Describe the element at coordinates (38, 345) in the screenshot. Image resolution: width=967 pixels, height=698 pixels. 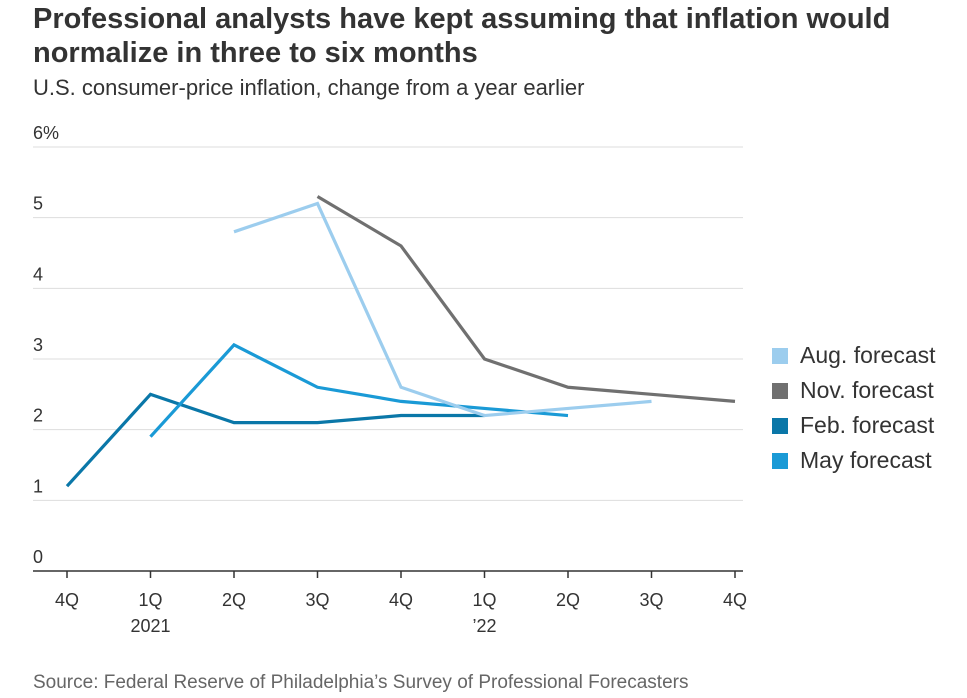
I see `y-tick-label: 3` at that location.